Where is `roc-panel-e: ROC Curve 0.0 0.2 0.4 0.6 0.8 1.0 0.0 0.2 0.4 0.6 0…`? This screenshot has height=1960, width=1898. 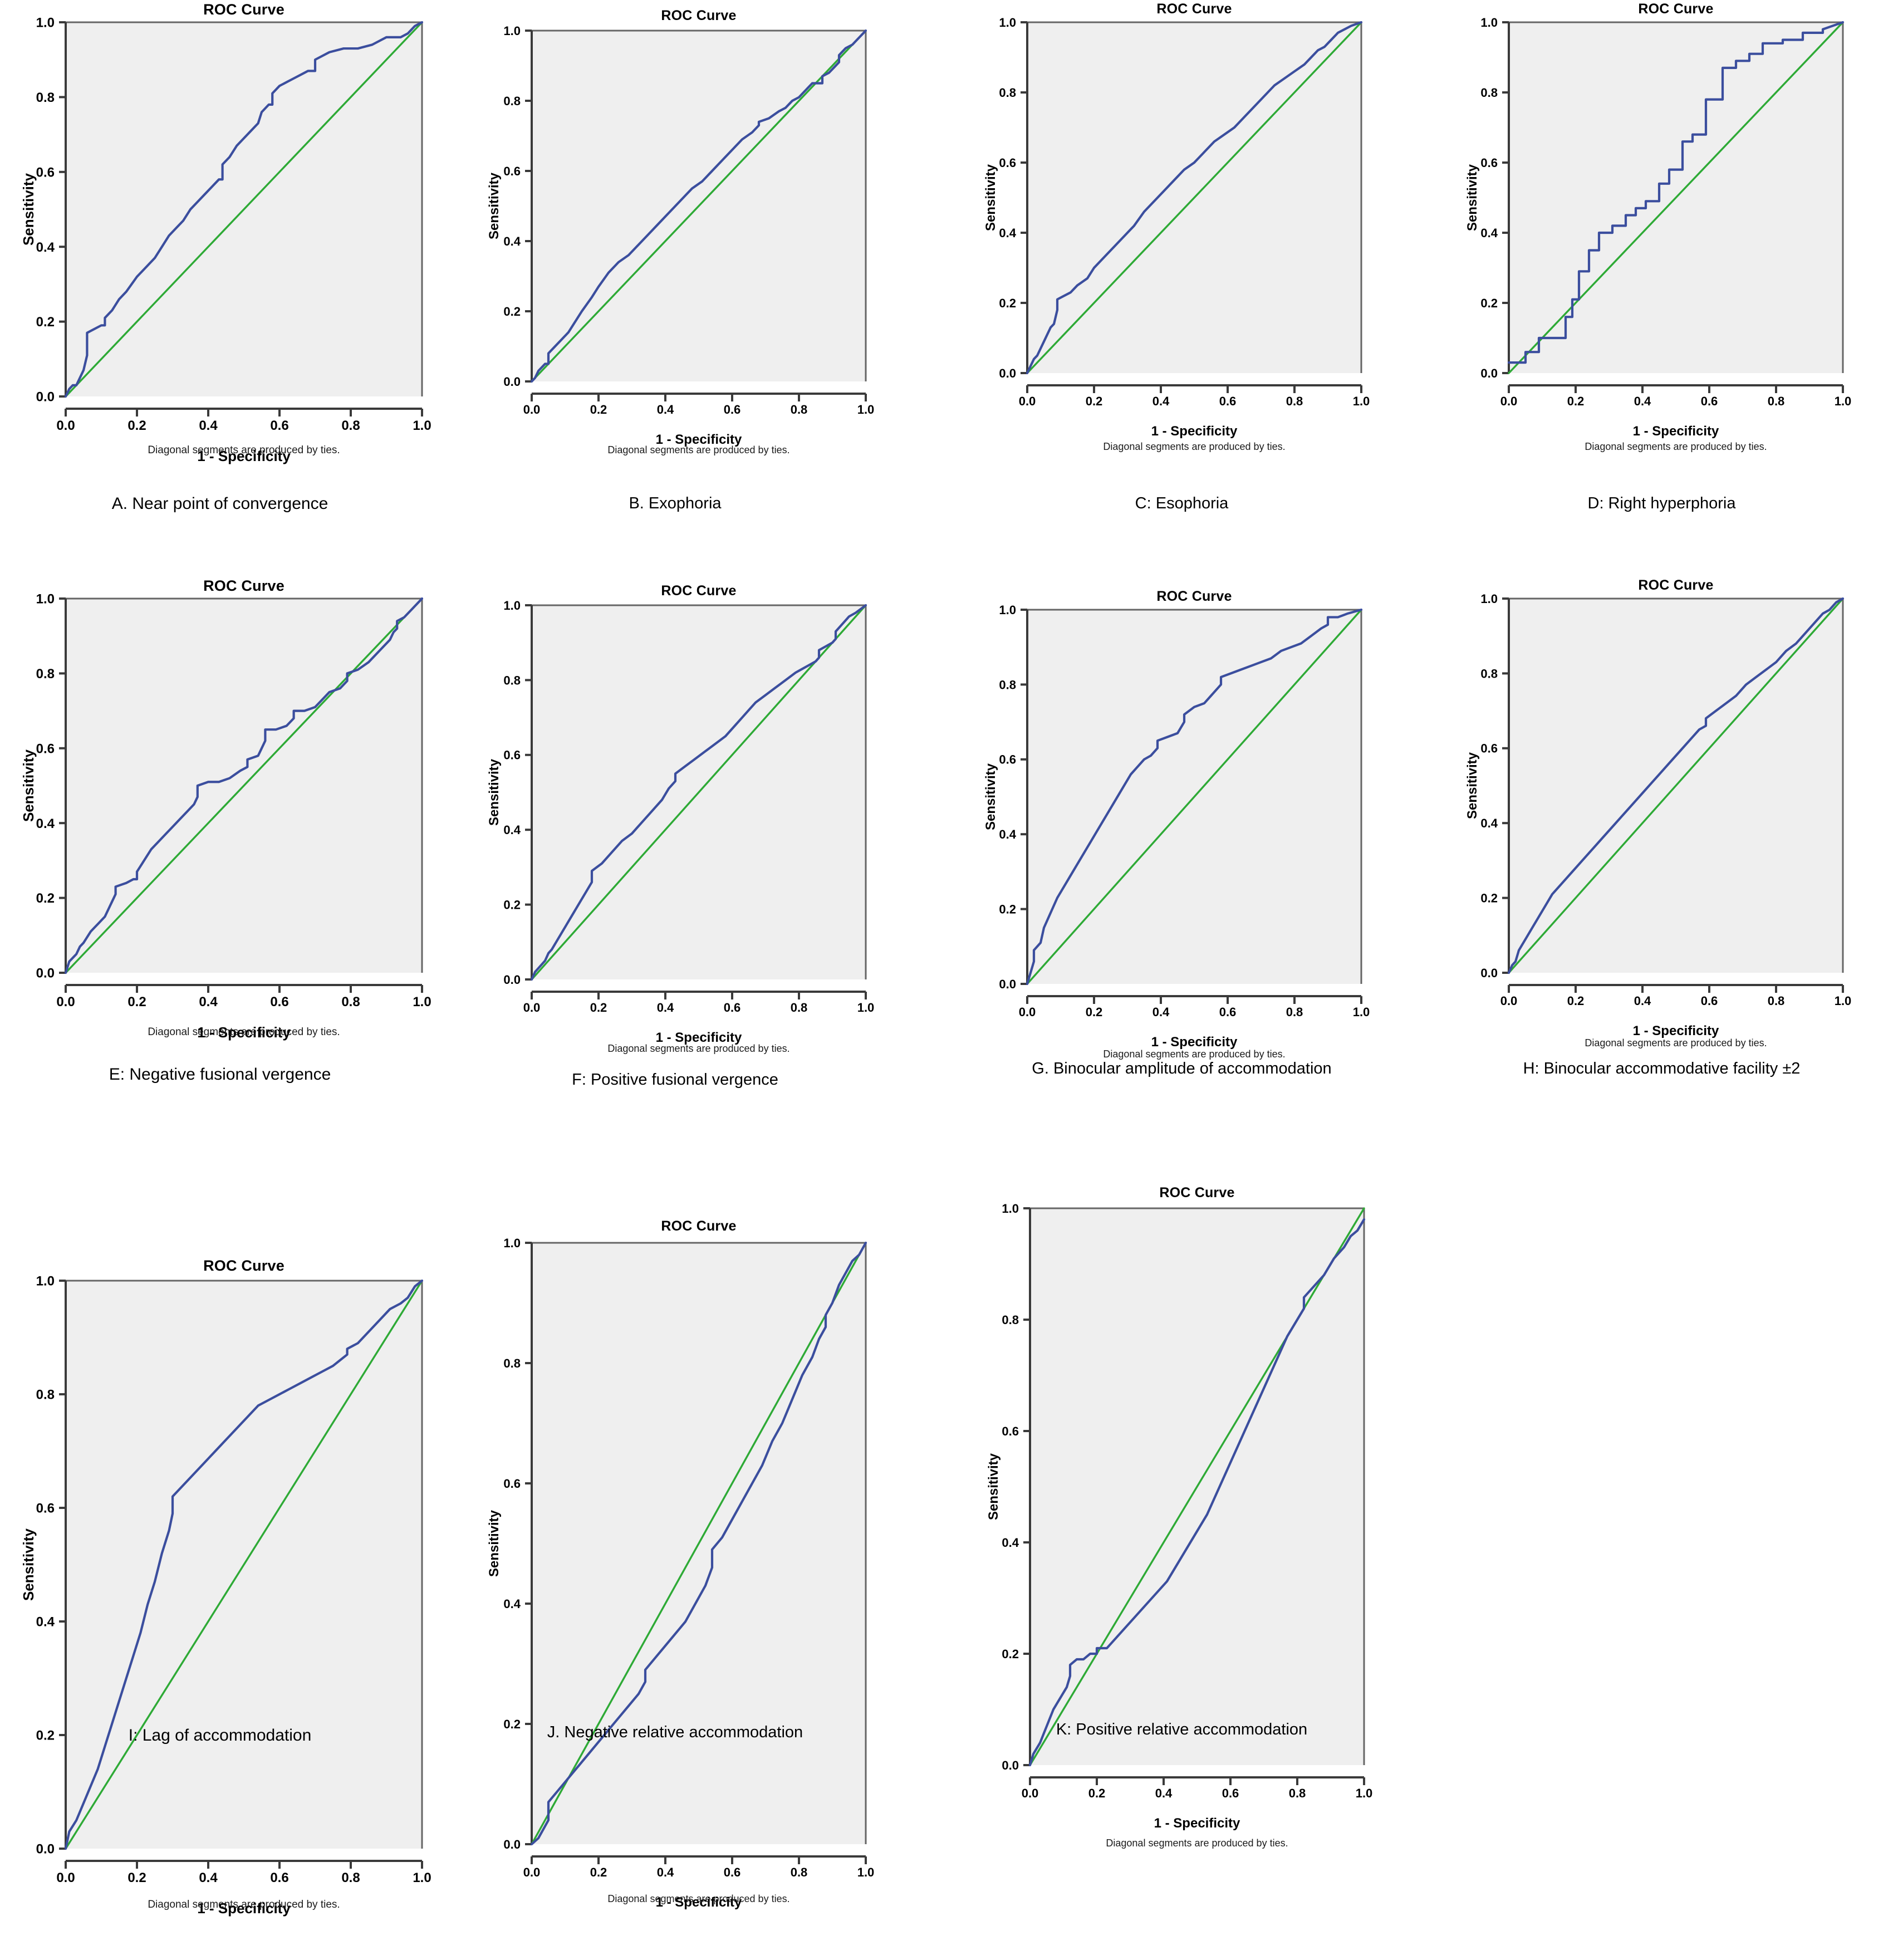 roc-panel-e: ROC Curve 0.0 0.2 0.4 0.6 0.8 1.0 0.0 0.2 0.4 0.6 0… is located at coordinates (220, 820).